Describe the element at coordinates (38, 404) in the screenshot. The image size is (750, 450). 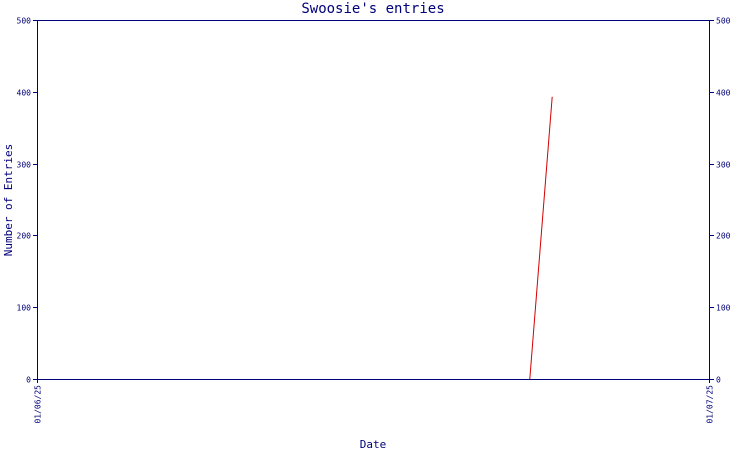
I see `x-tick-label: 01/06/25` at that location.